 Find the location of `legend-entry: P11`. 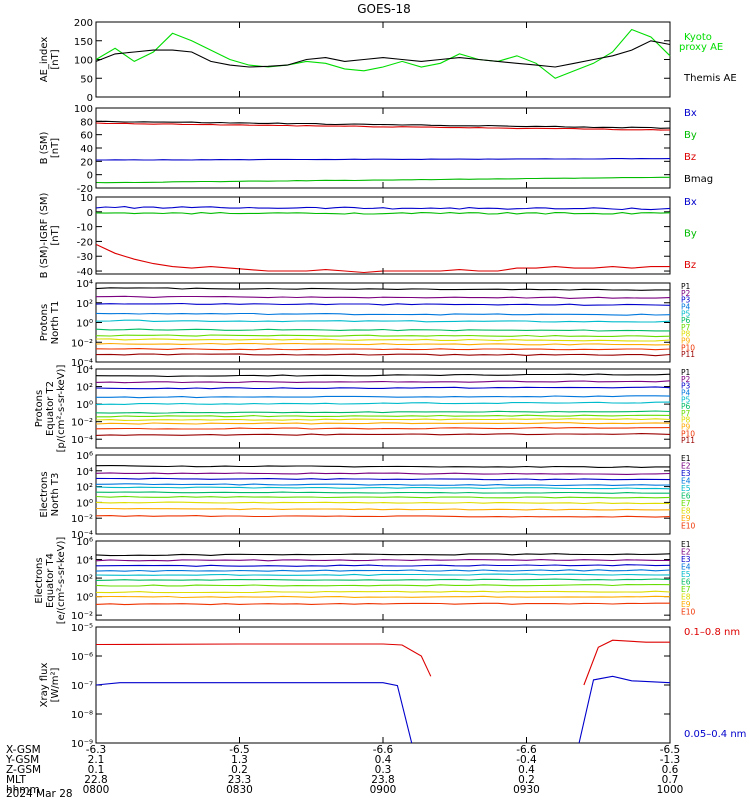

legend-entry: P11 is located at coordinates (688, 440).